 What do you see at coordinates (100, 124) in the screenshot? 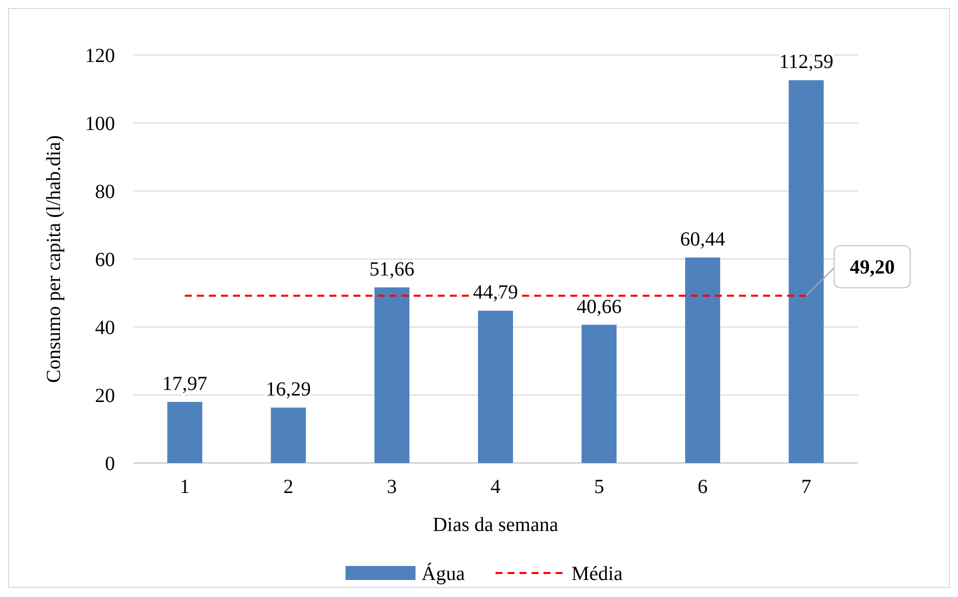
I see `y-tick-label: 100` at bounding box center [100, 124].